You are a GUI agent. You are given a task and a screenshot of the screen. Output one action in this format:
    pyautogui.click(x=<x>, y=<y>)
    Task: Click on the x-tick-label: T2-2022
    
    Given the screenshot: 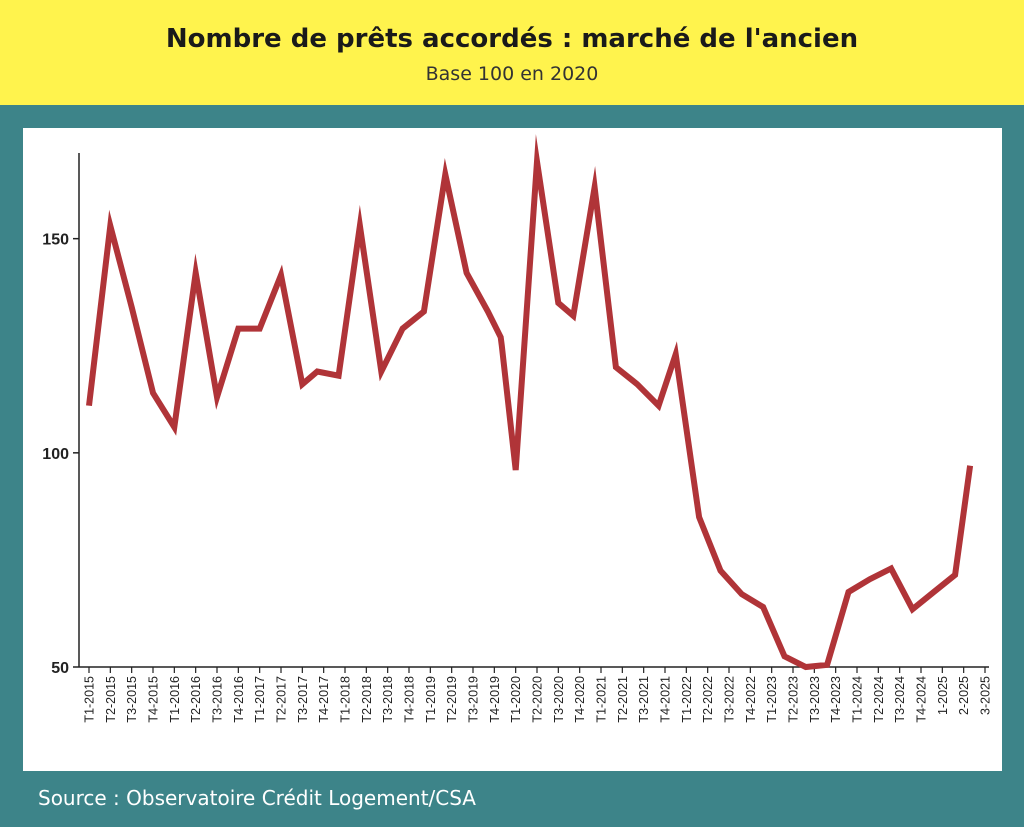 What is the action you would take?
    pyautogui.click(x=708, y=699)
    